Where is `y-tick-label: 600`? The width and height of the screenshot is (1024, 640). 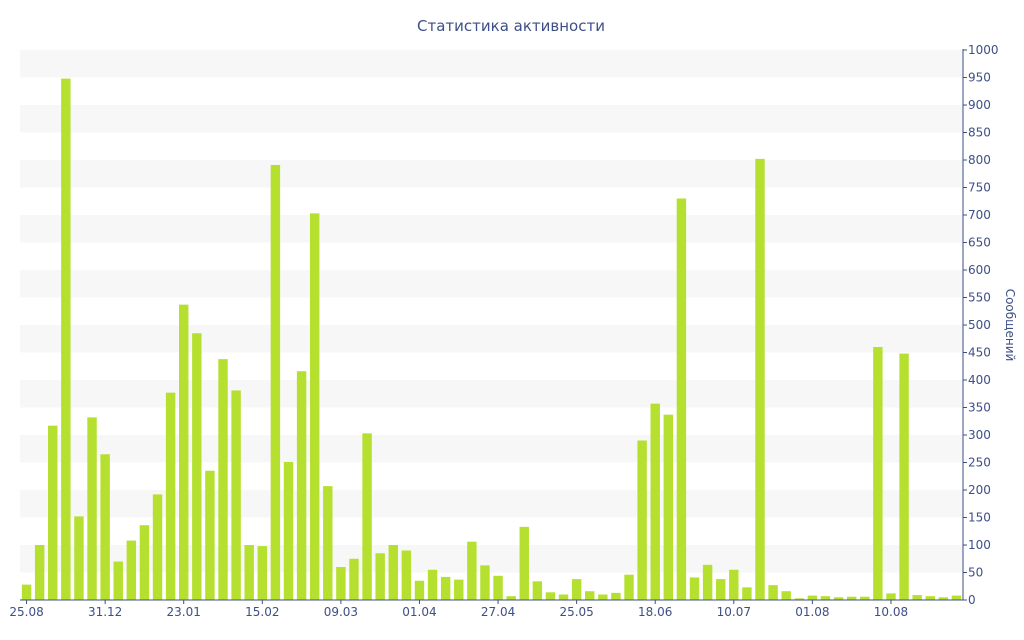 y-tick-label: 600 is located at coordinates (979, 270).